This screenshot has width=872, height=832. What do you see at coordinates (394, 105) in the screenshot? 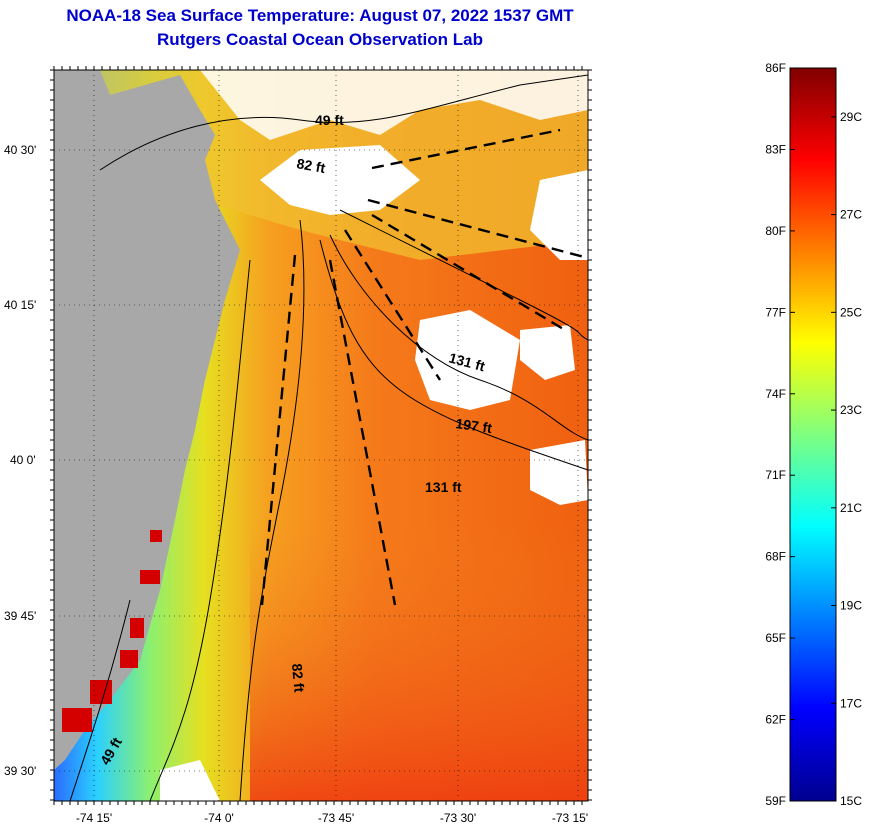
I see `cloud-north` at bounding box center [394, 105].